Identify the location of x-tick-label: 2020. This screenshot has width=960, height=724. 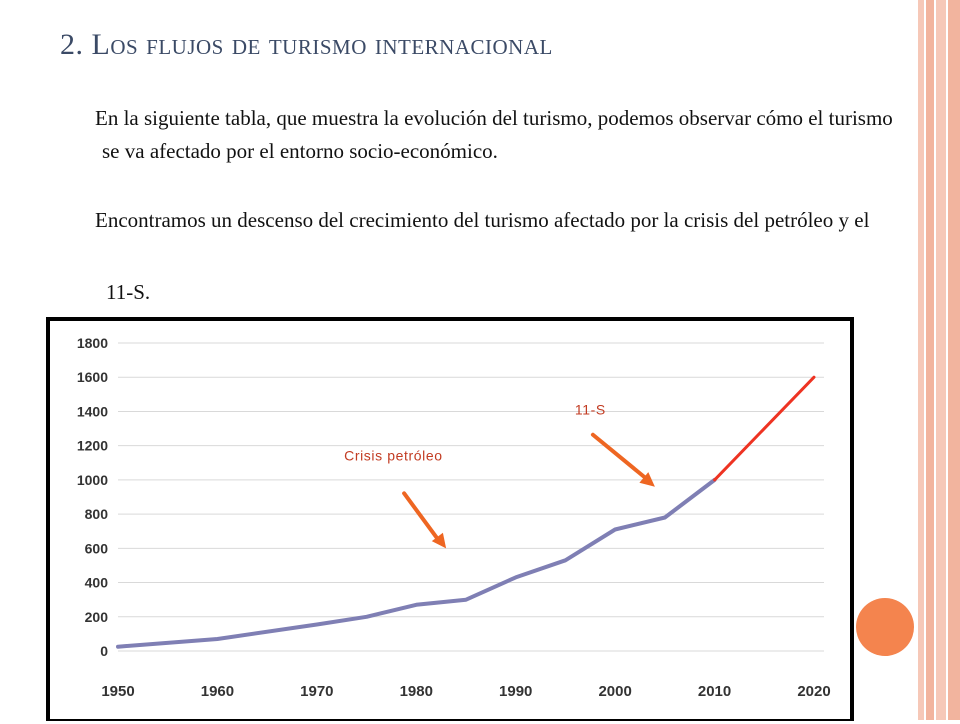
(813, 691).